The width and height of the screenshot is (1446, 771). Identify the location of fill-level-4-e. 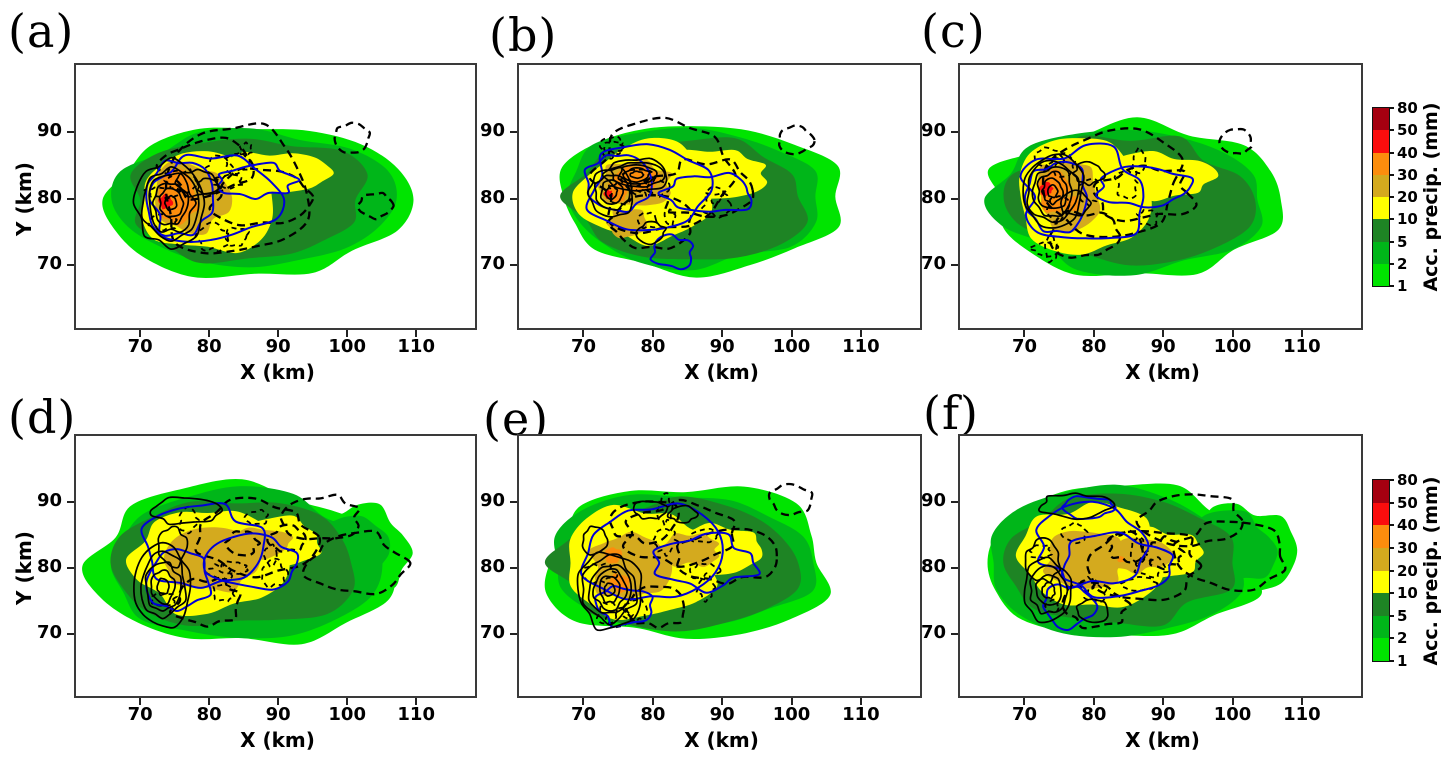
(687, 550).